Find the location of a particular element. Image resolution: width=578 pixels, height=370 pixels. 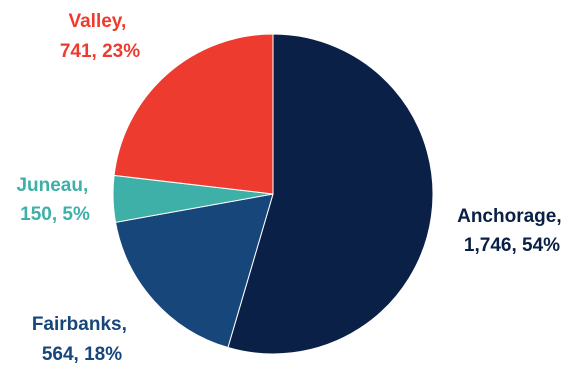

pie-slice-valley is located at coordinates (193, 114).